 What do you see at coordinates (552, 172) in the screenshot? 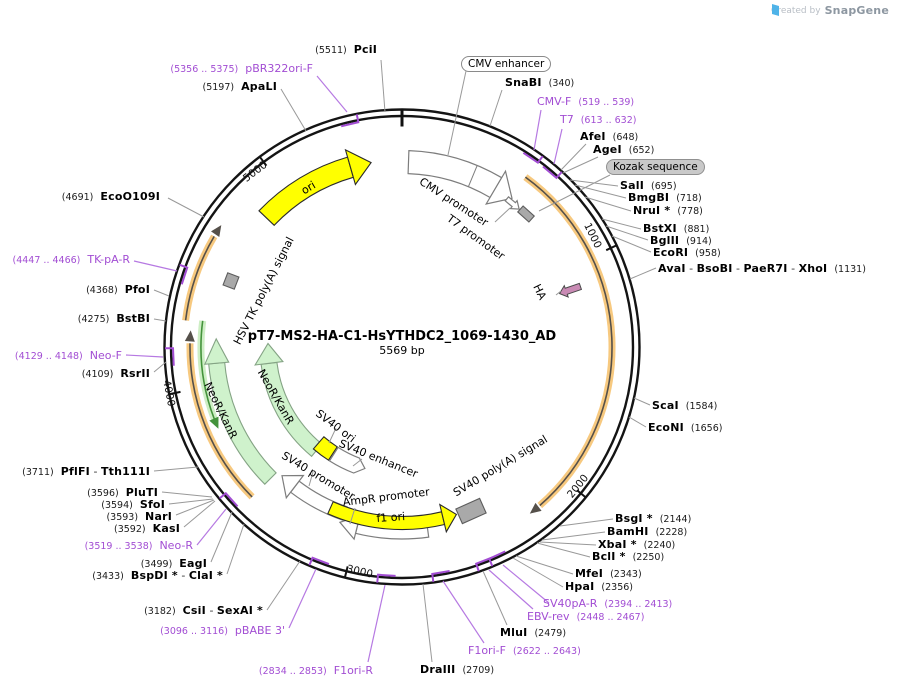
I see `primer-mark-T7` at bounding box center [552, 172].